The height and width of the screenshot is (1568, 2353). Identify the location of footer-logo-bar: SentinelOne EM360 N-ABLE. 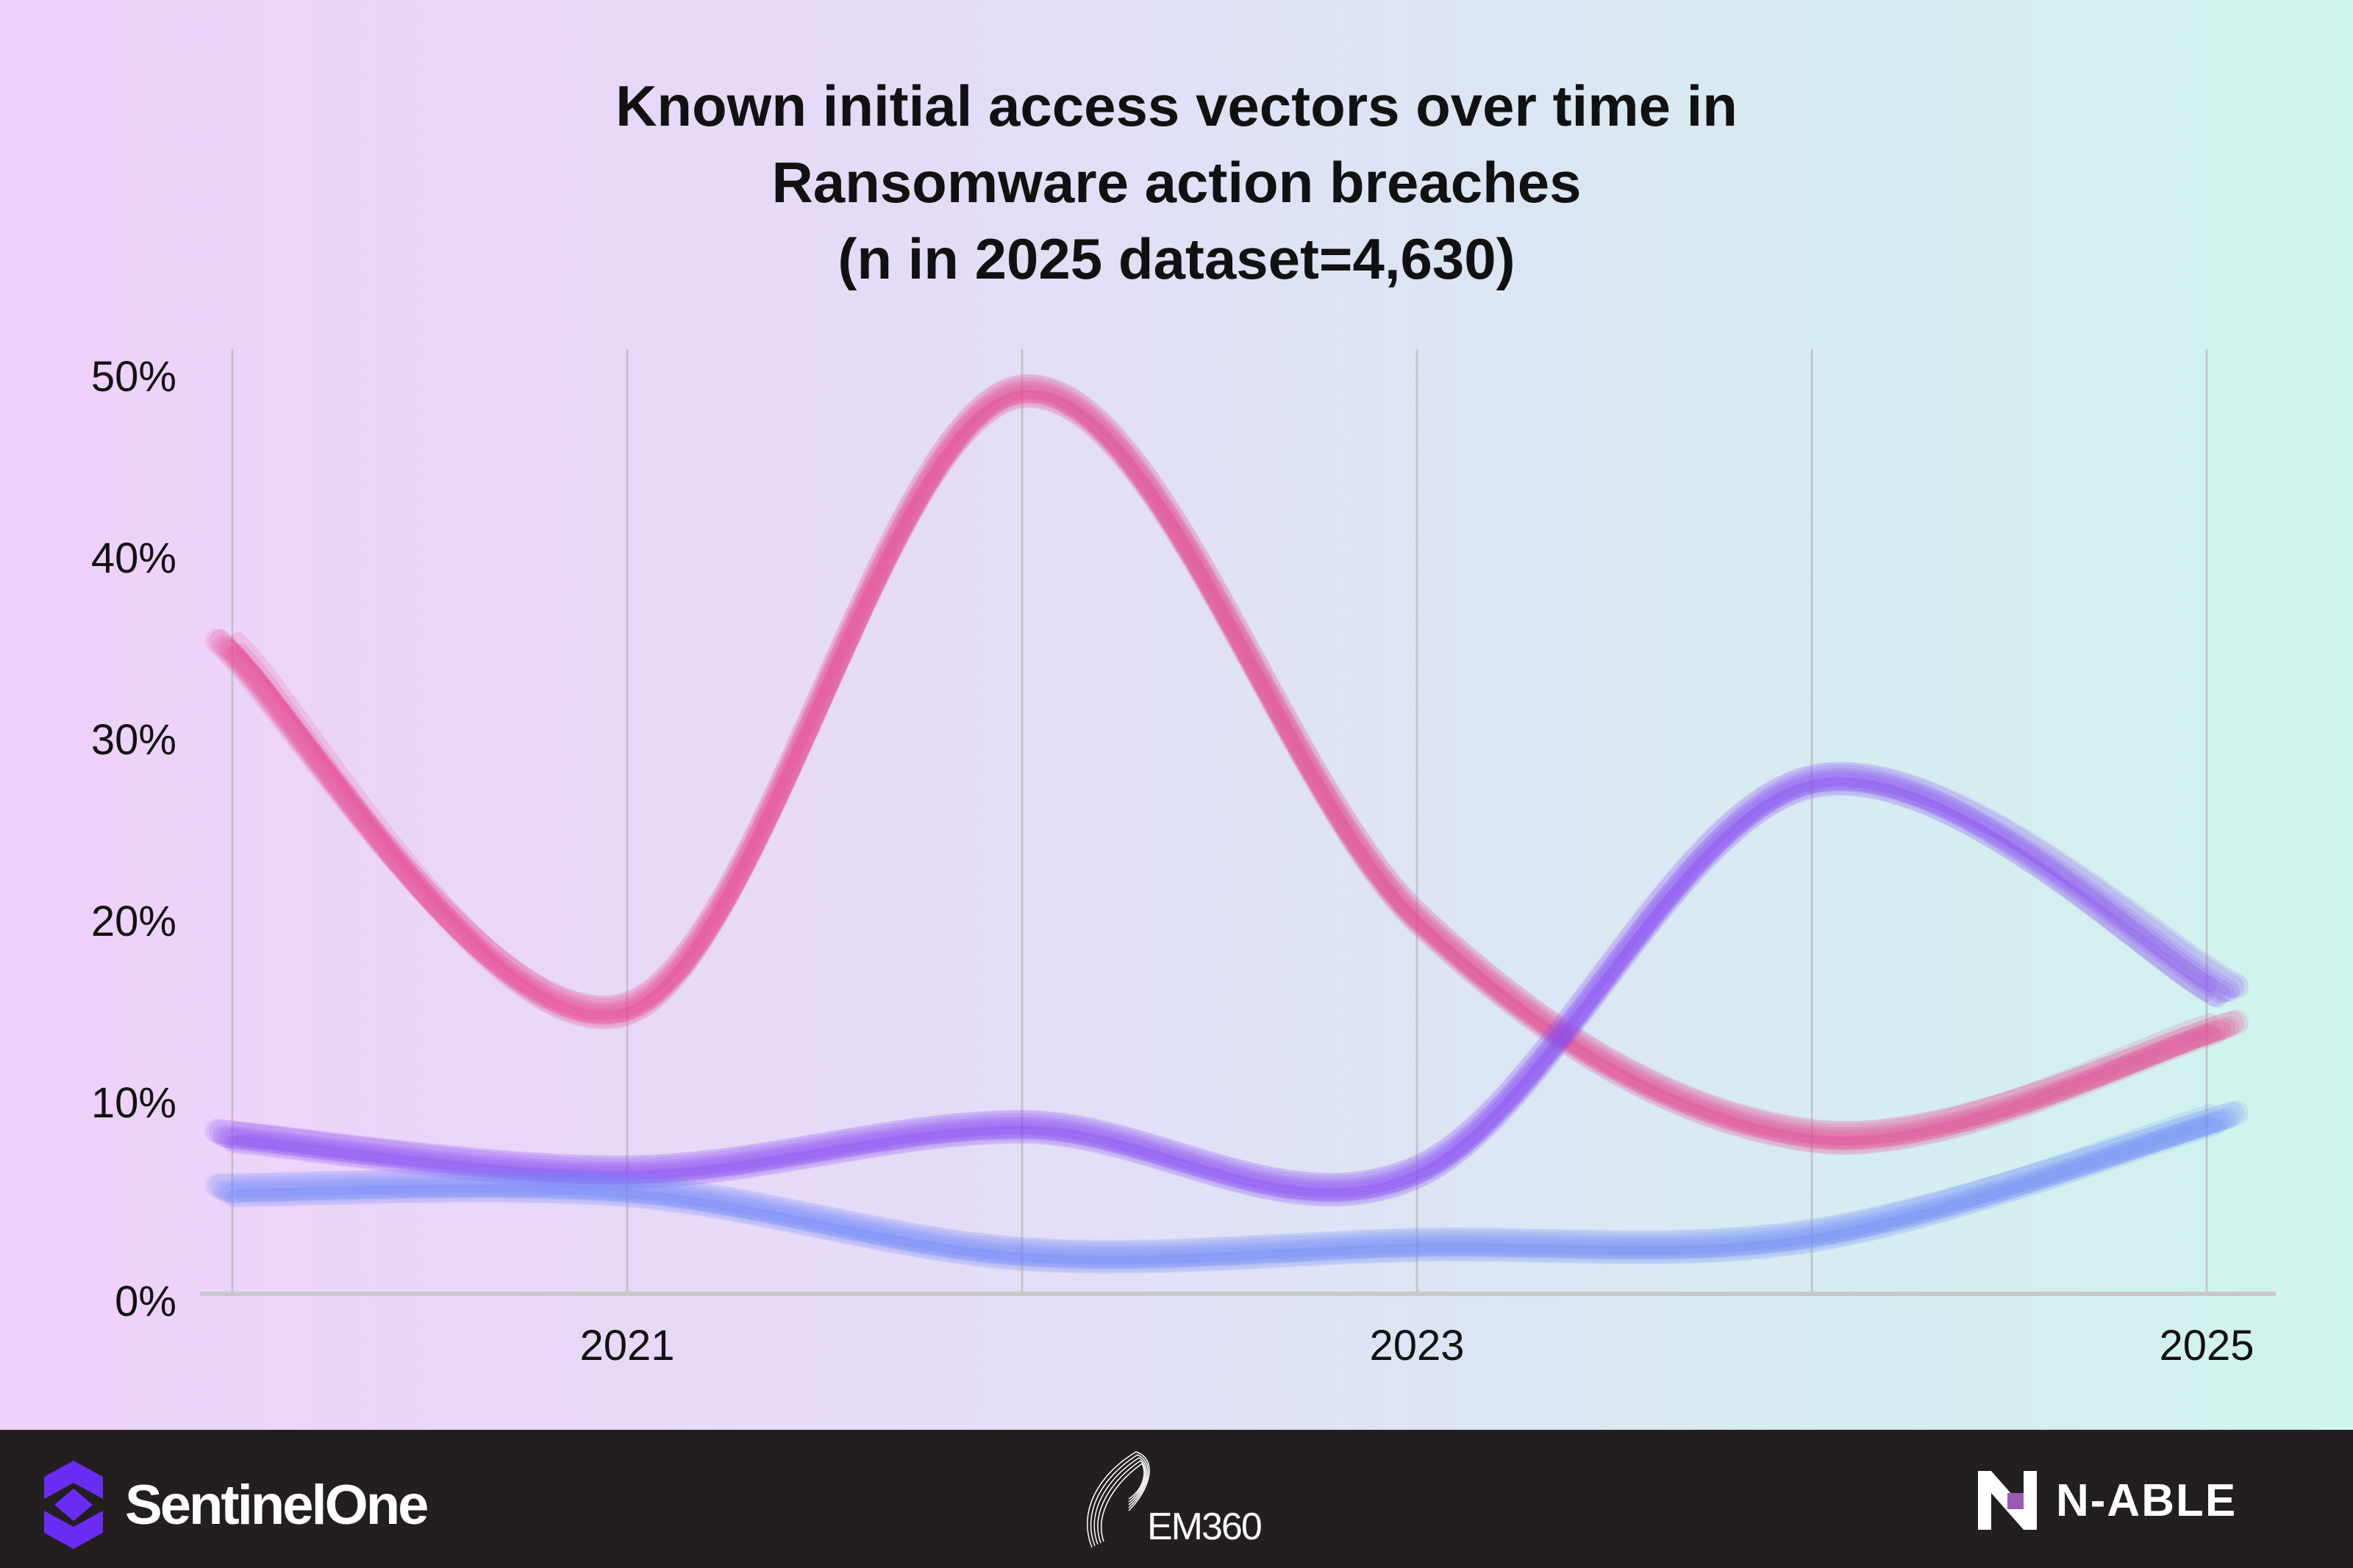
(1176, 1499).